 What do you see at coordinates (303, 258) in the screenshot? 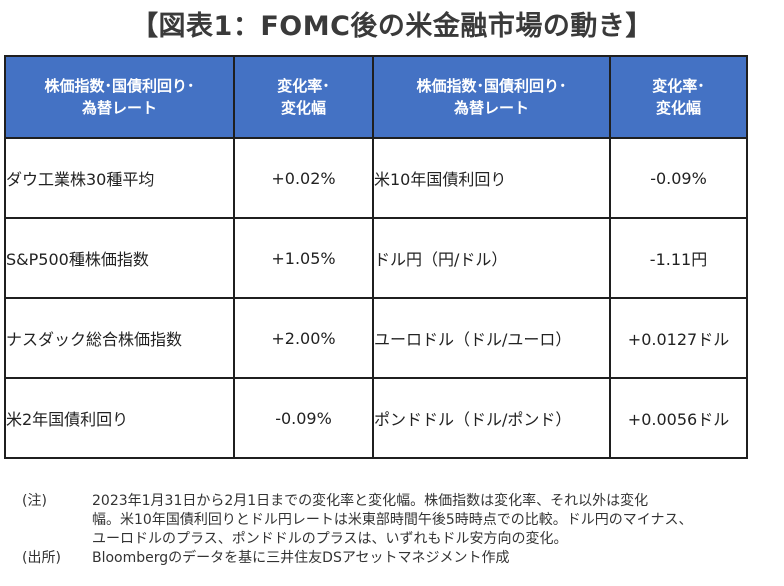
I see `row-value-left: +1.05%` at bounding box center [303, 258].